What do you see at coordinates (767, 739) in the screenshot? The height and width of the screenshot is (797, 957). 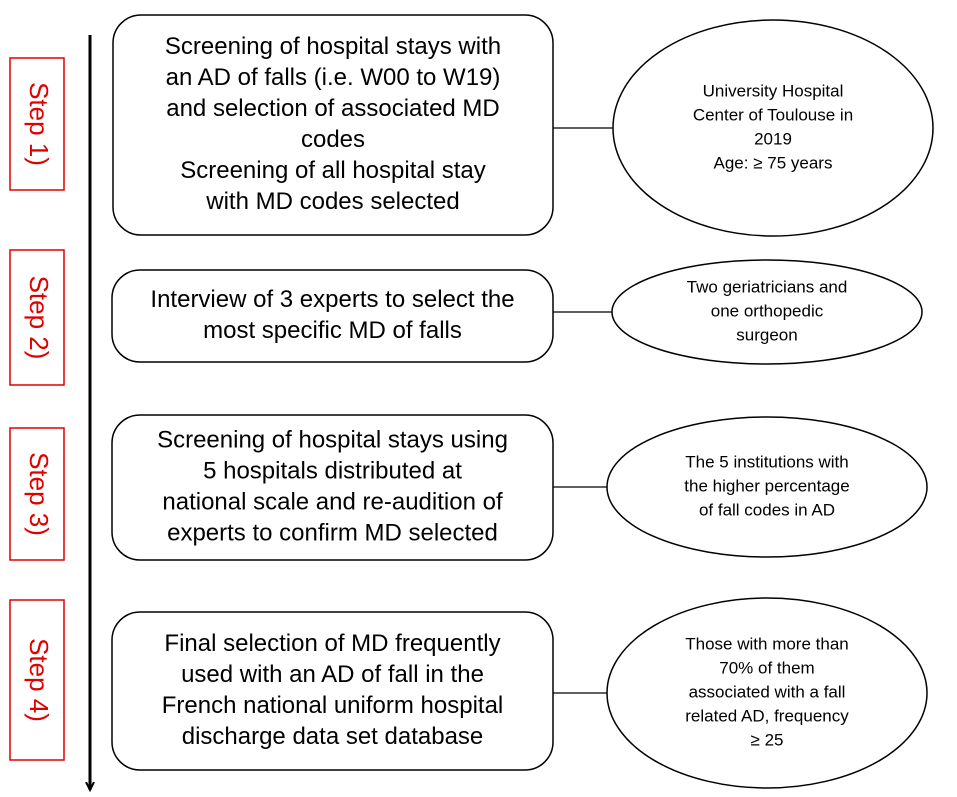 I see `note-text: ≥ 25` at bounding box center [767, 739].